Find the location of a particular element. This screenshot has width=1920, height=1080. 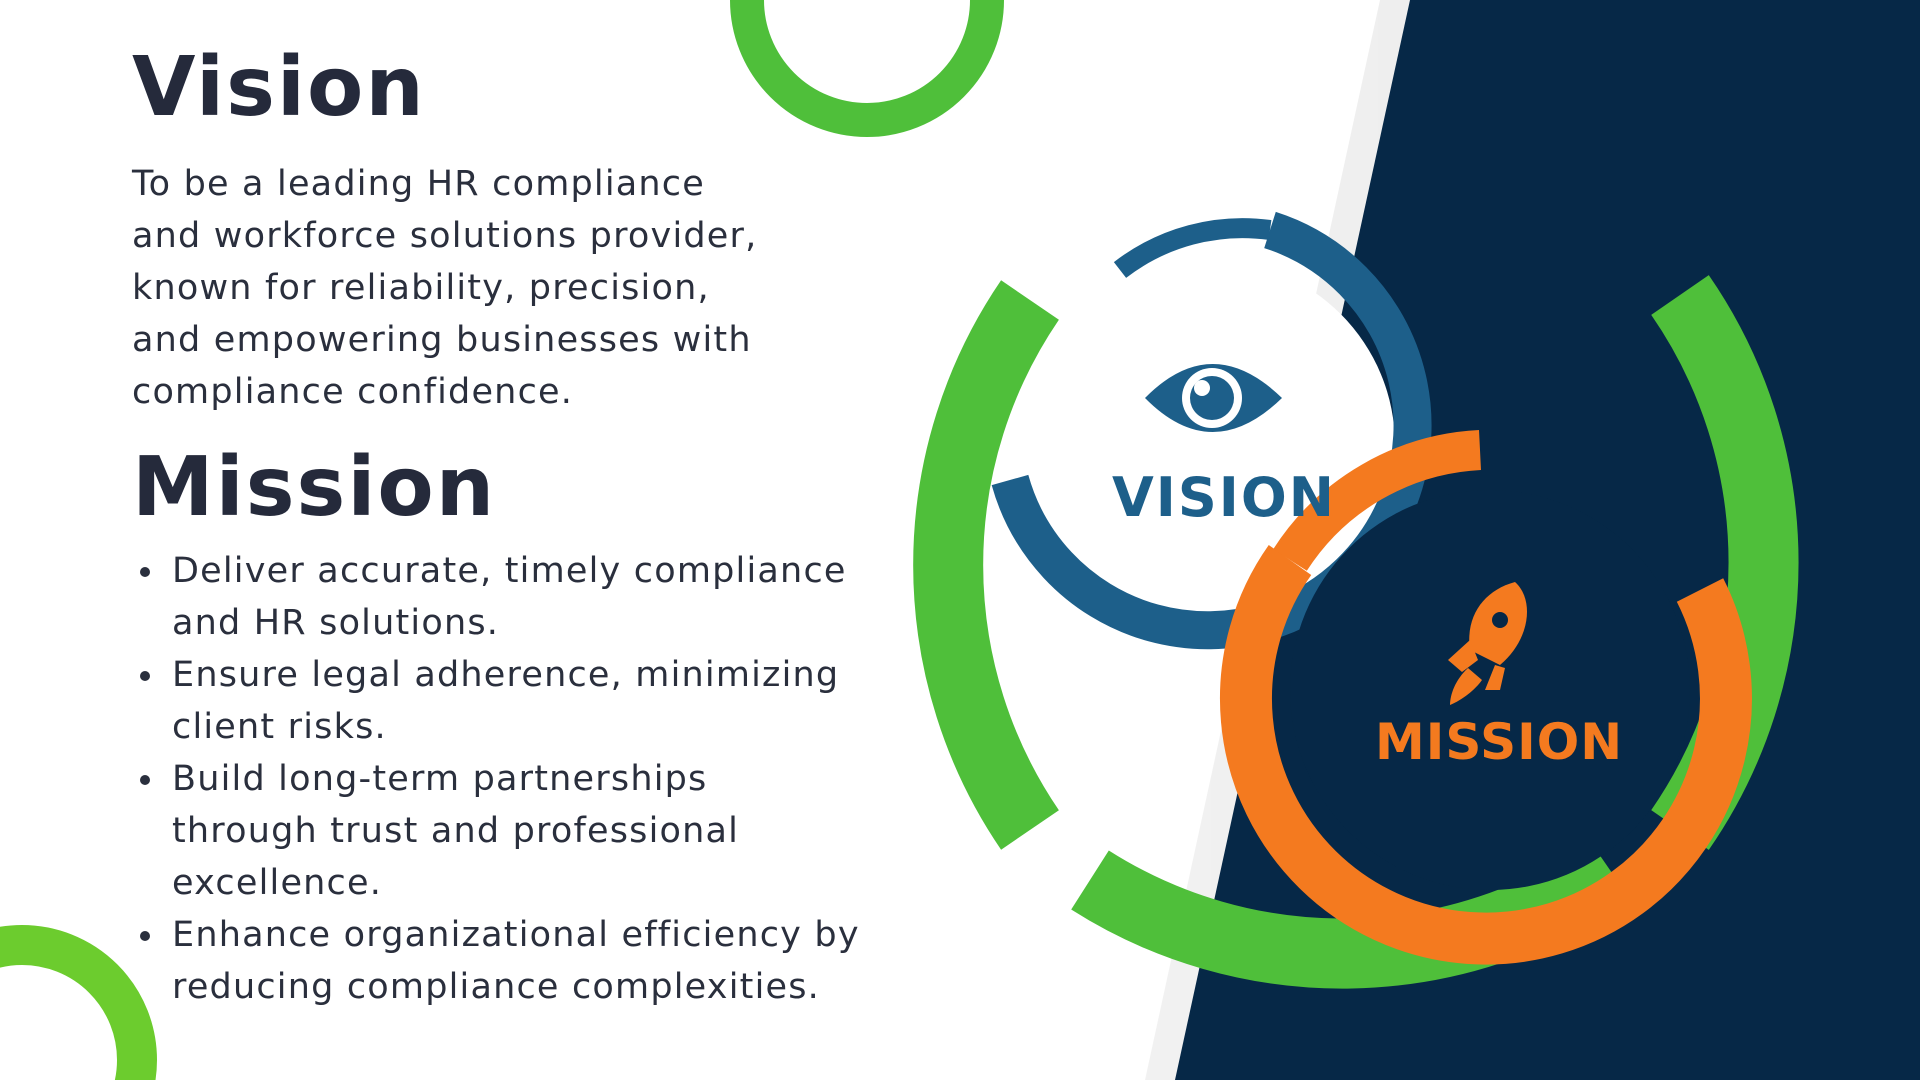

eye-icon is located at coordinates (1213, 398).